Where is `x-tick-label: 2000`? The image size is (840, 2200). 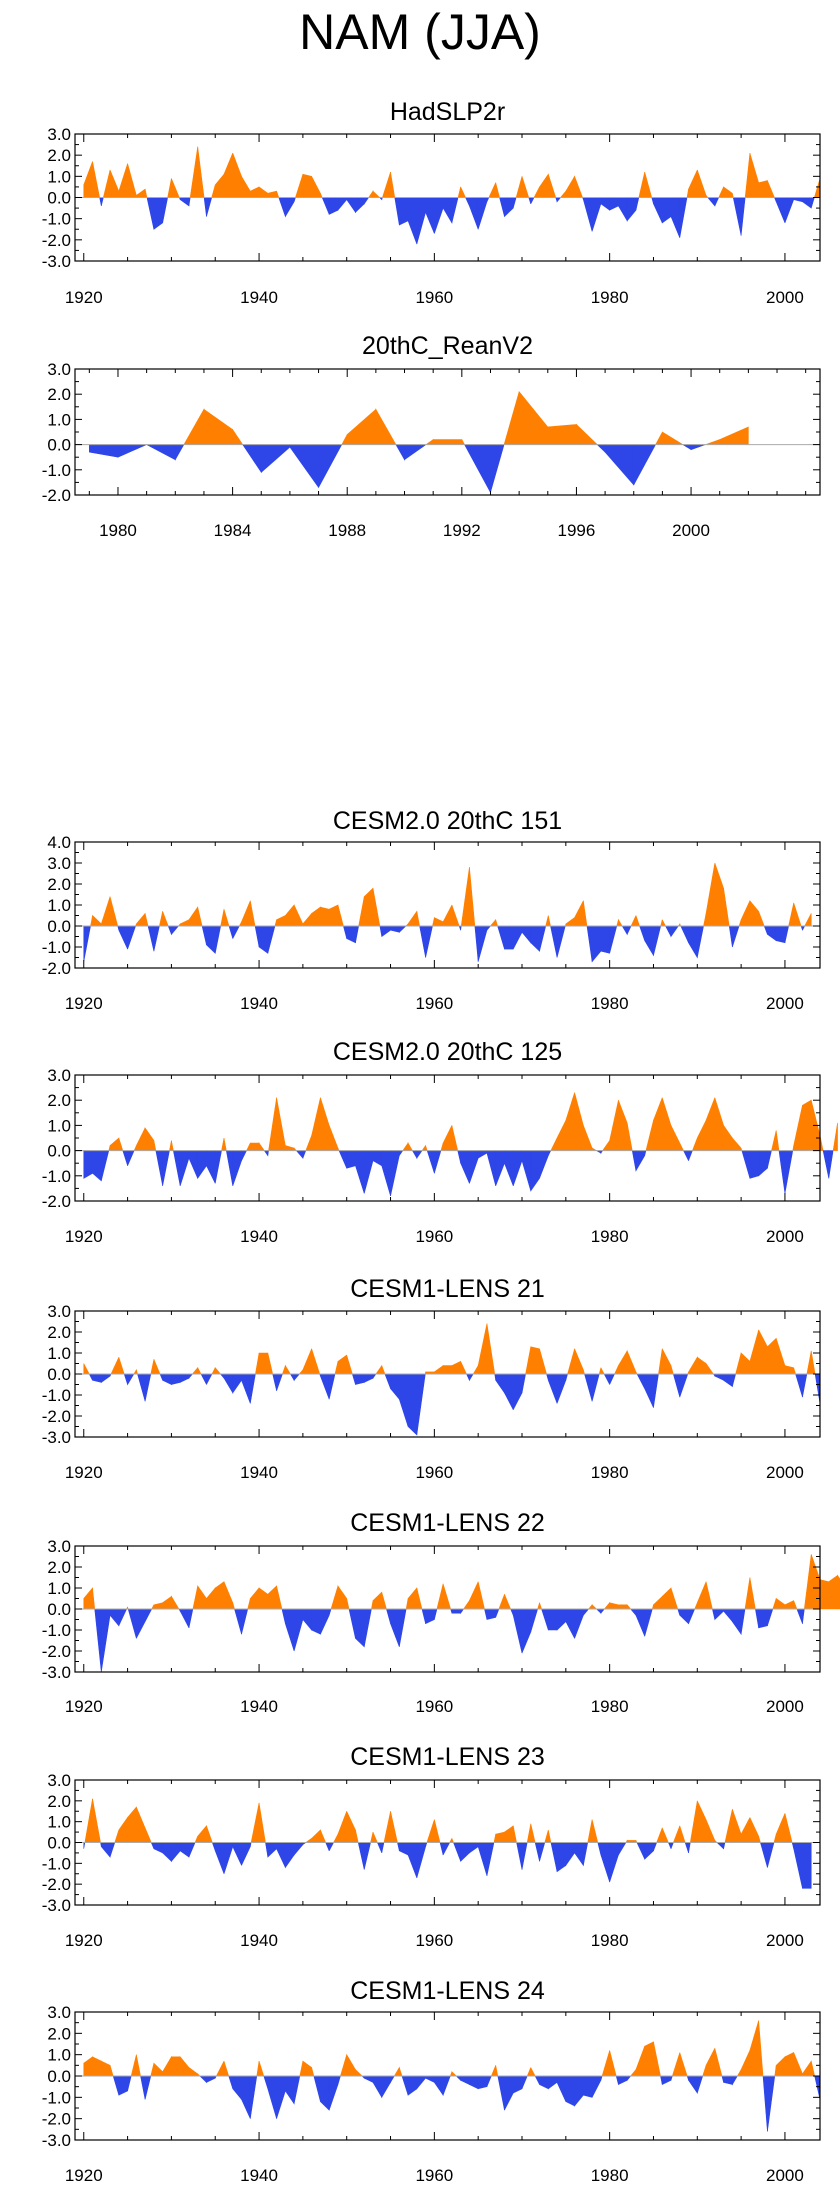 x-tick-label: 2000 is located at coordinates (785, 1940).